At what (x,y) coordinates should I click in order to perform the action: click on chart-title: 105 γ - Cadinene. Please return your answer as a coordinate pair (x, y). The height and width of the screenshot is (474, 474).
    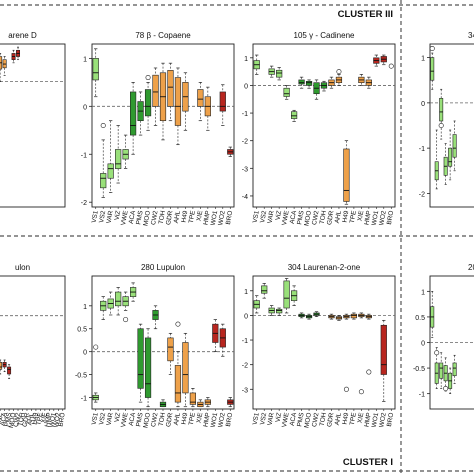
    Looking at the image, I should click on (324, 35).